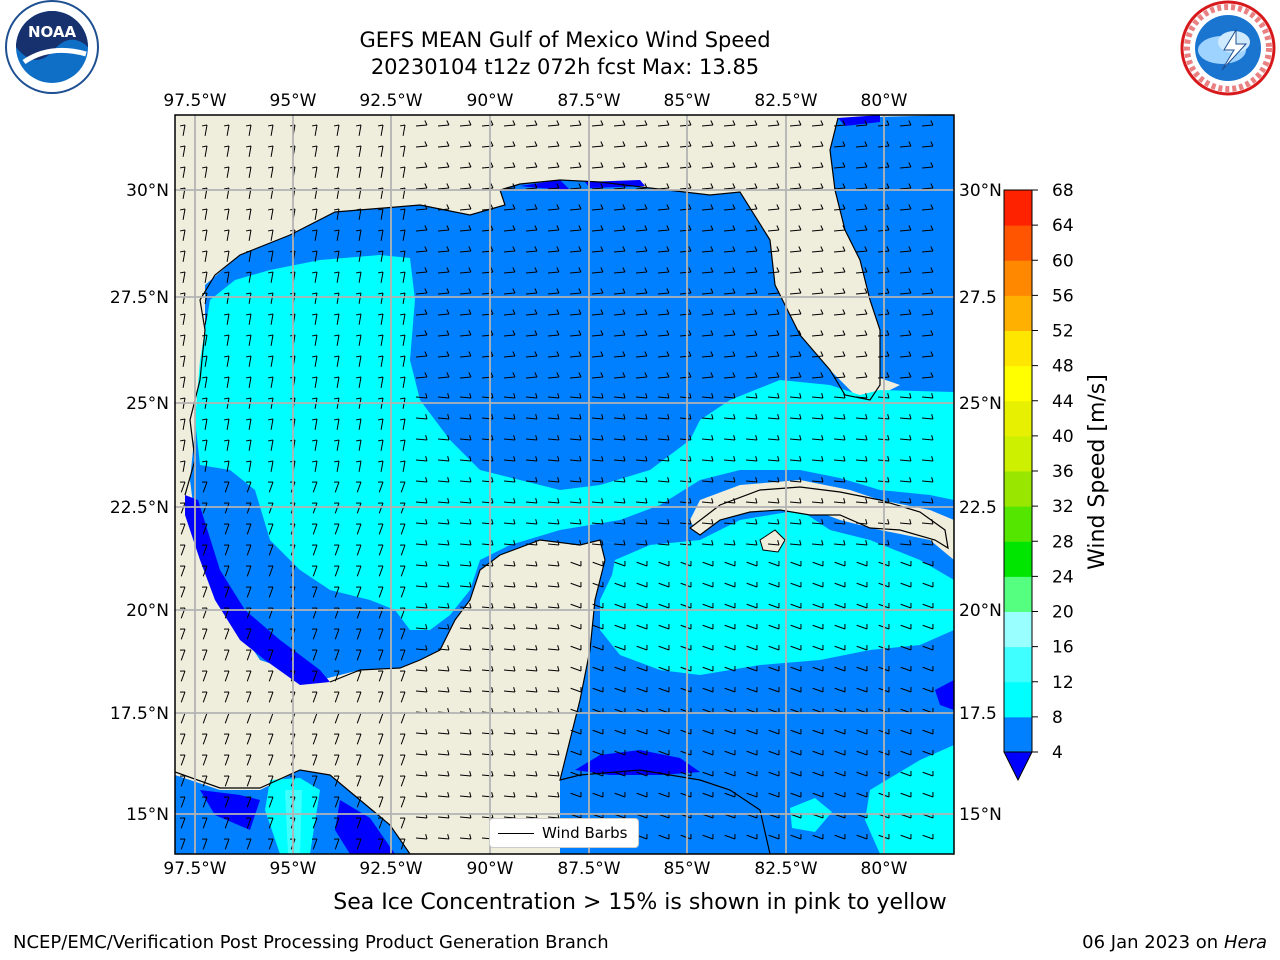  Describe the element at coordinates (257, 590) in the screenshot. I see `calm-west-coast` at that location.